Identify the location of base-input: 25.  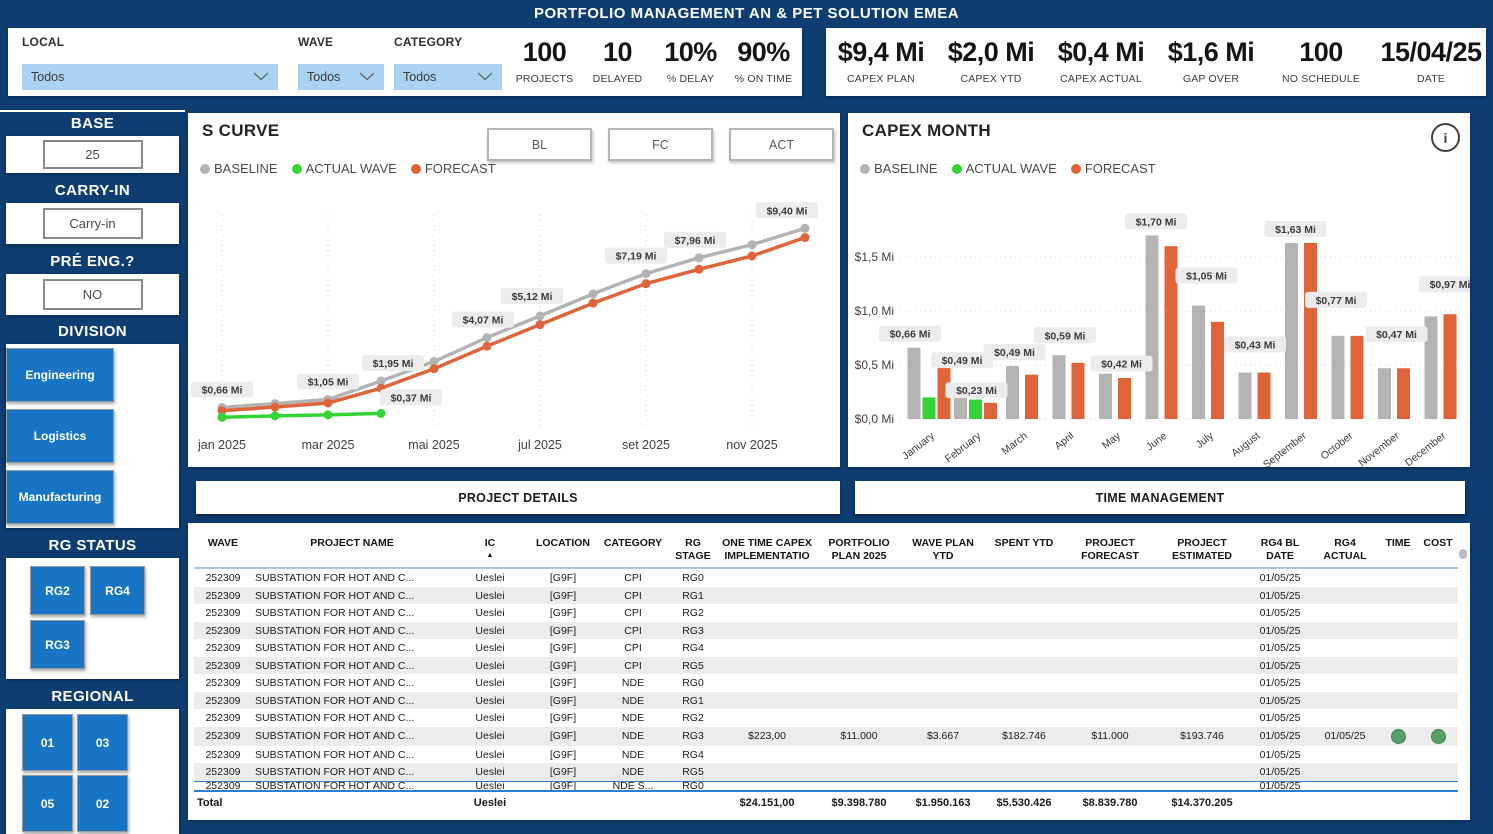
(92, 154).